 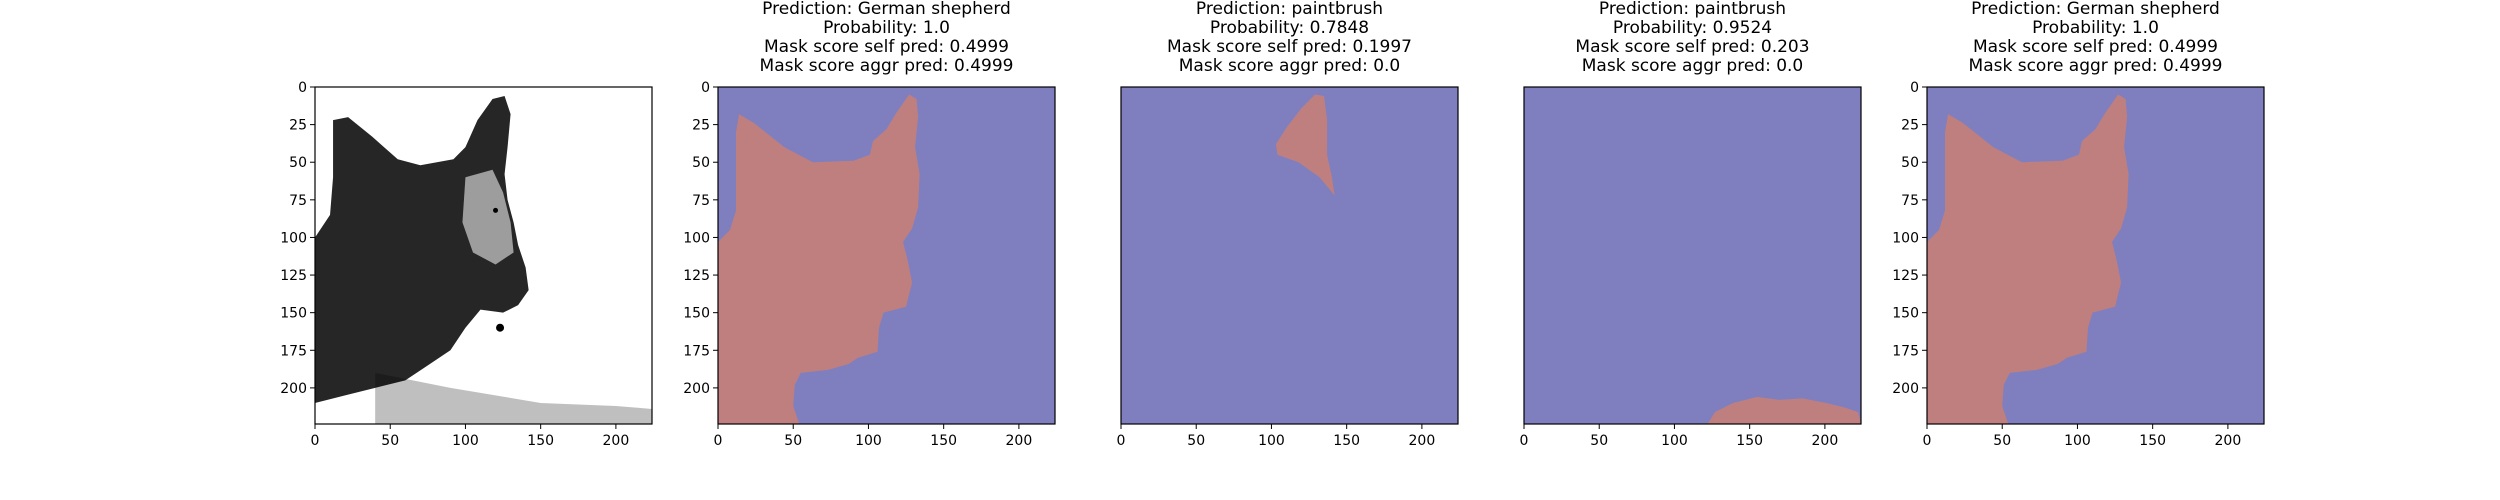 What do you see at coordinates (496, 210) in the screenshot?
I see `dog-eye` at bounding box center [496, 210].